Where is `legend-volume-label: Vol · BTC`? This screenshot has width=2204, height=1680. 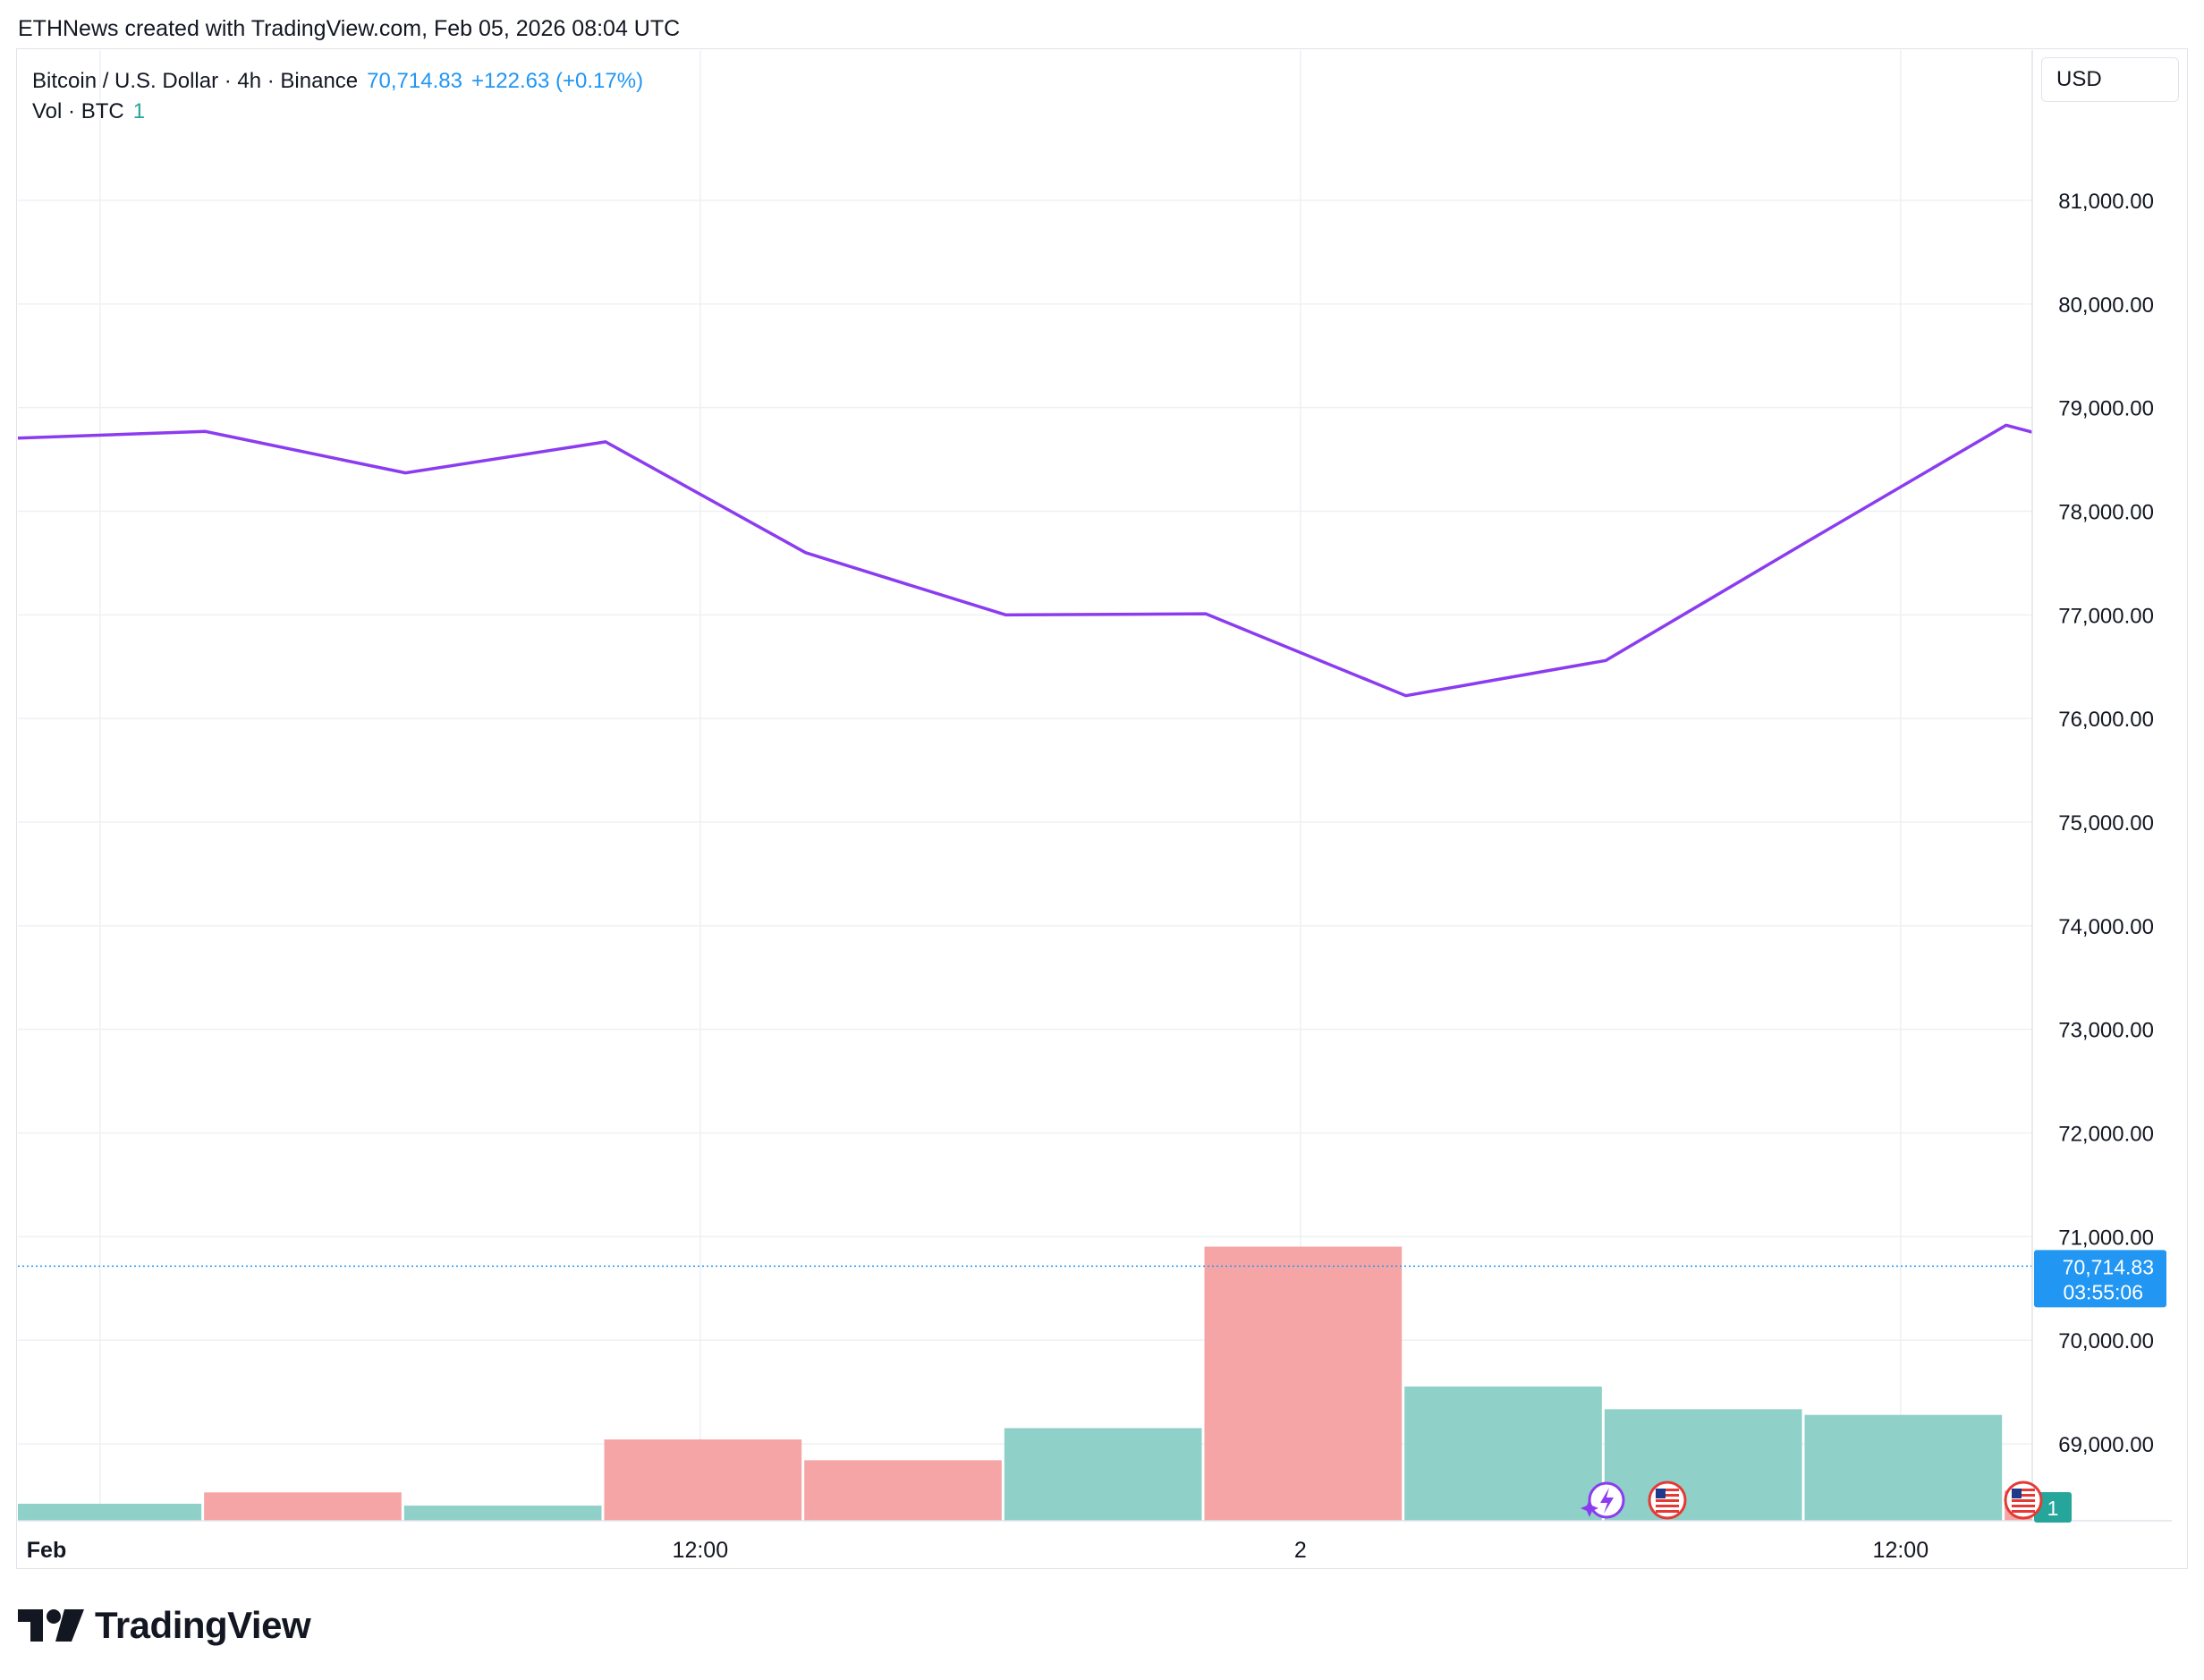
legend-volume-label: Vol · BTC is located at coordinates (78, 111).